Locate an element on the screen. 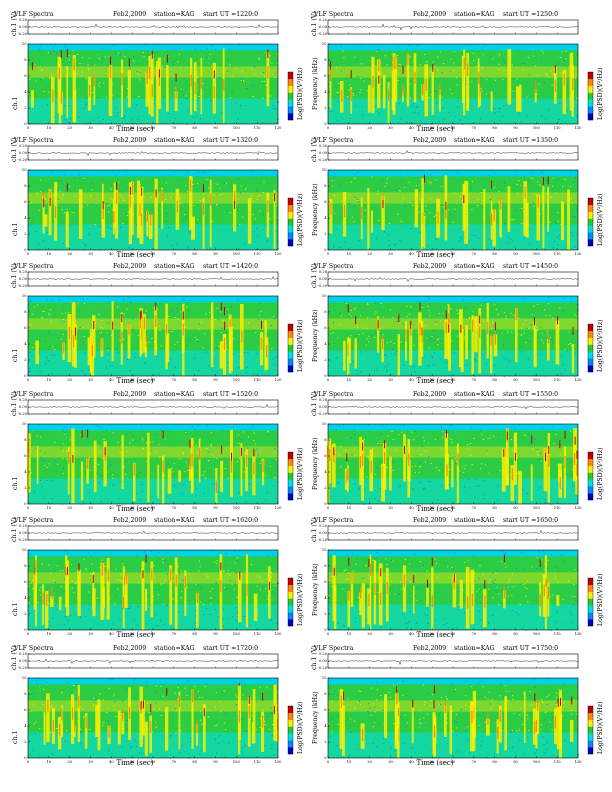 The width and height of the screenshot is (612, 792). x-tick-label: 0 is located at coordinates (328, 380).